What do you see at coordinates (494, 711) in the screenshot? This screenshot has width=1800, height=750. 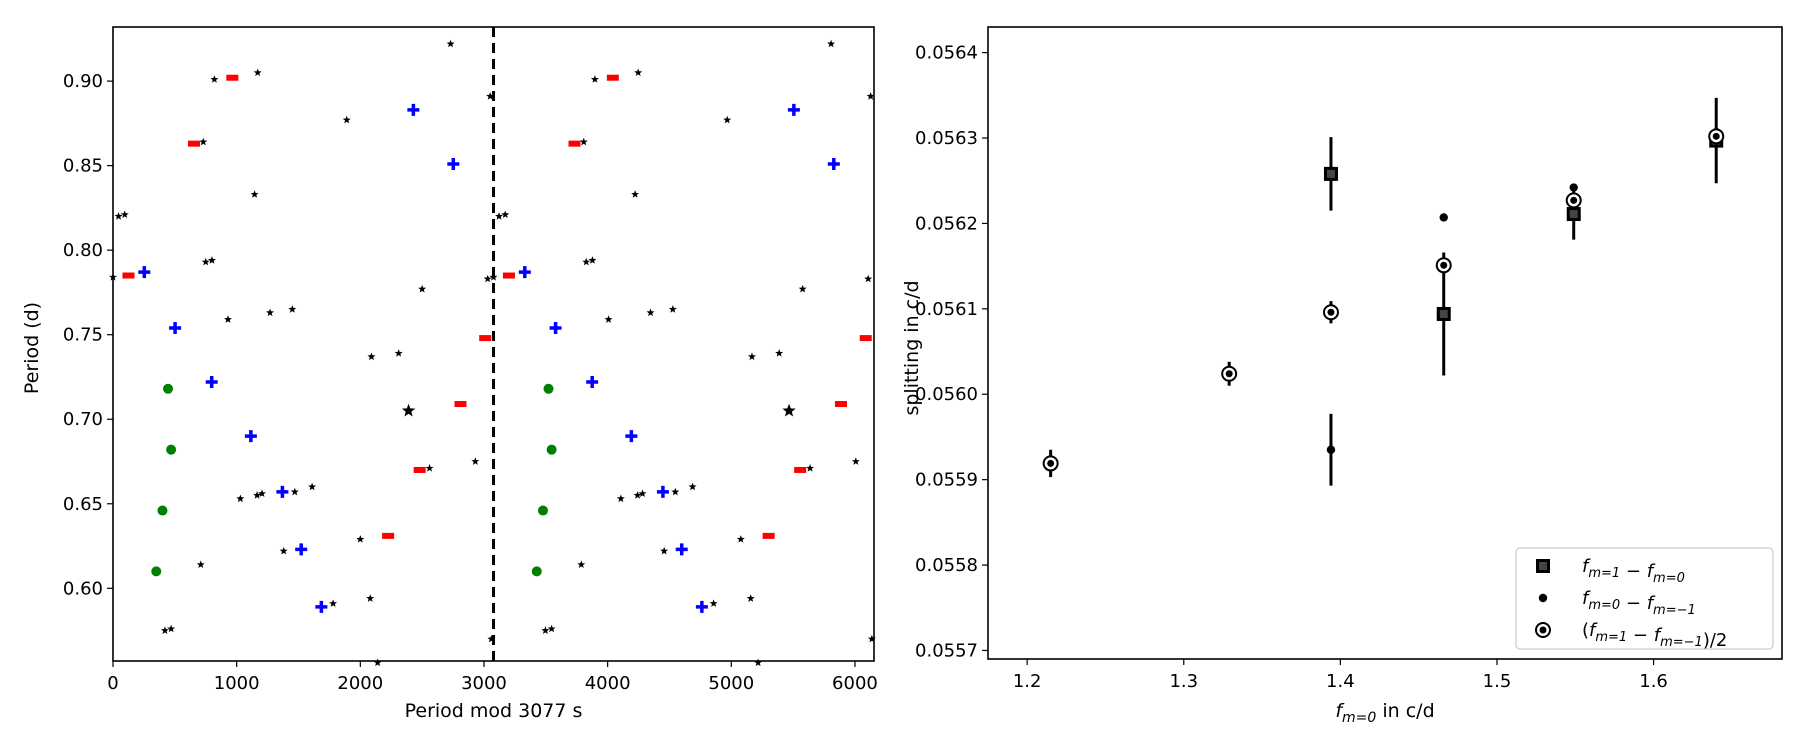 I see `left-x-axis-label: Period mod 3077 s` at bounding box center [494, 711].